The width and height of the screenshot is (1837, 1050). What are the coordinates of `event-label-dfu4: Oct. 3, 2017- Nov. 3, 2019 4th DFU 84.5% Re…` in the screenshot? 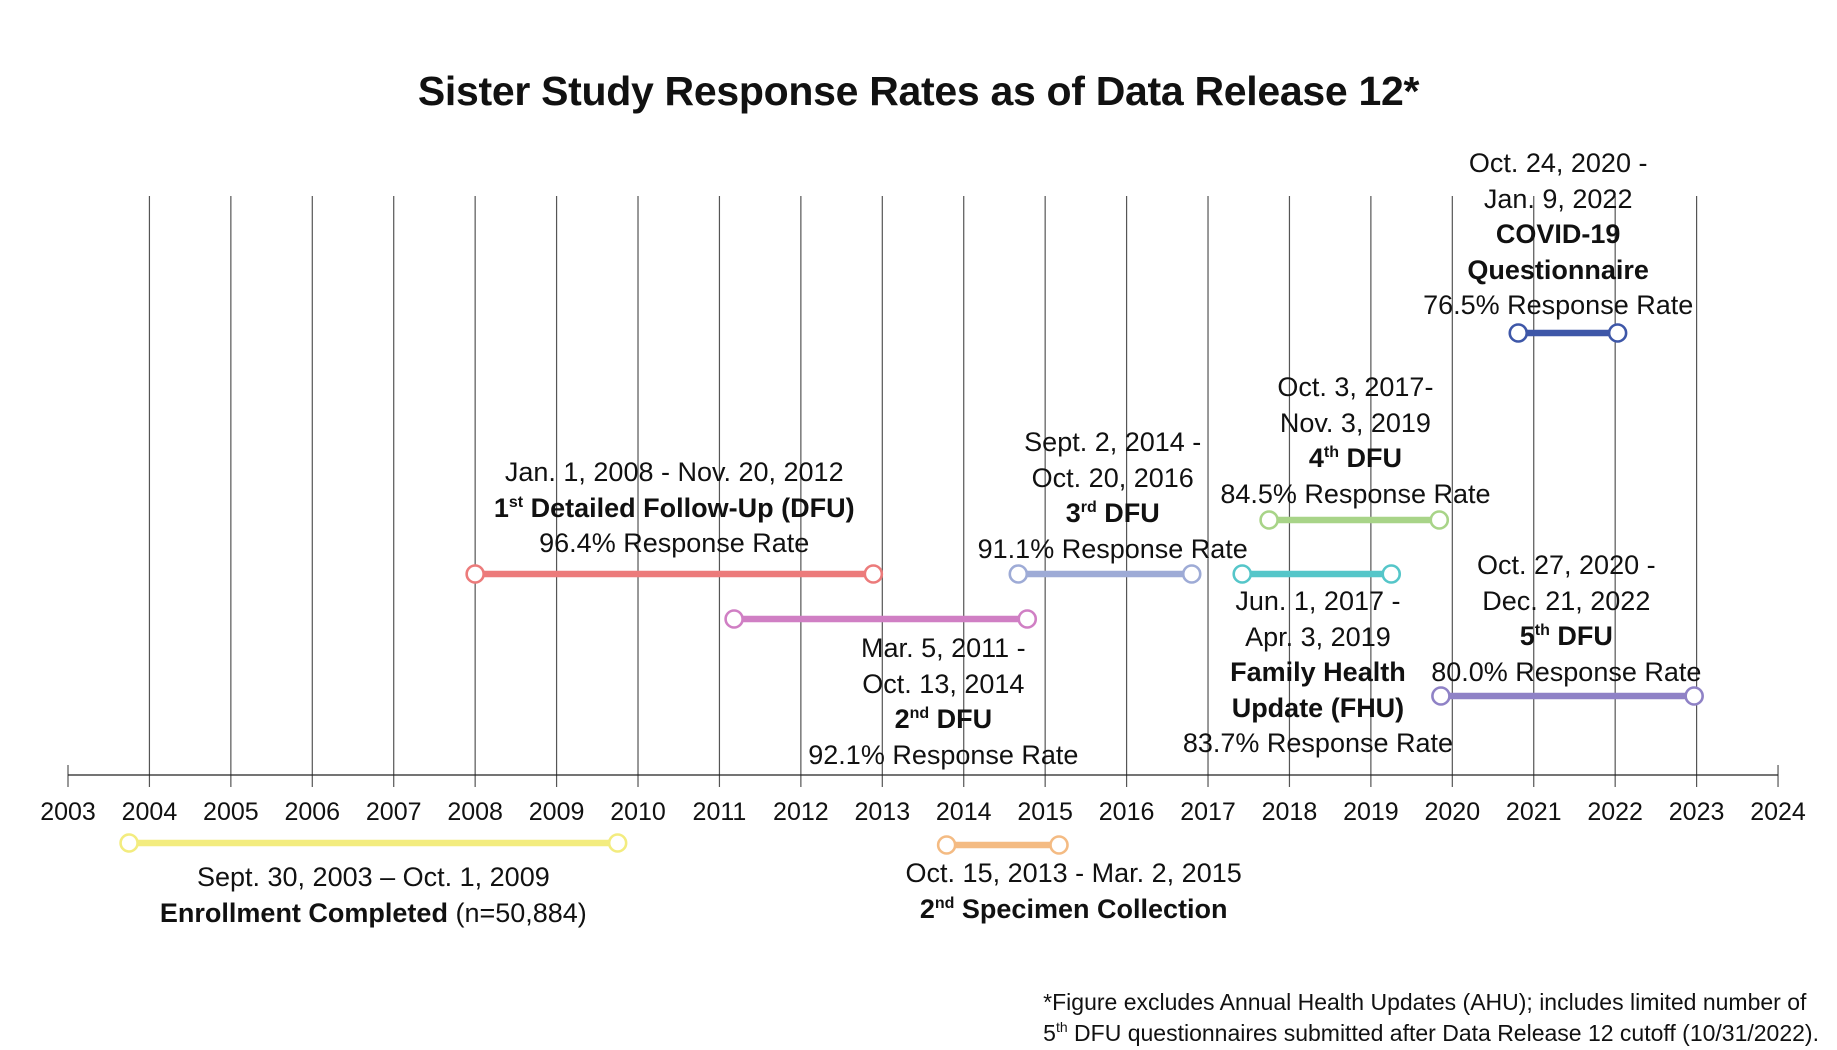 It's located at (1355, 441).